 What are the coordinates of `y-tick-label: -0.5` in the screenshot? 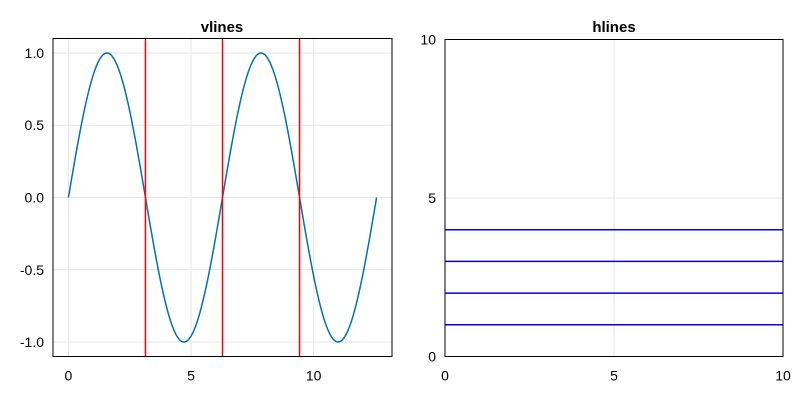 It's located at (32, 270).